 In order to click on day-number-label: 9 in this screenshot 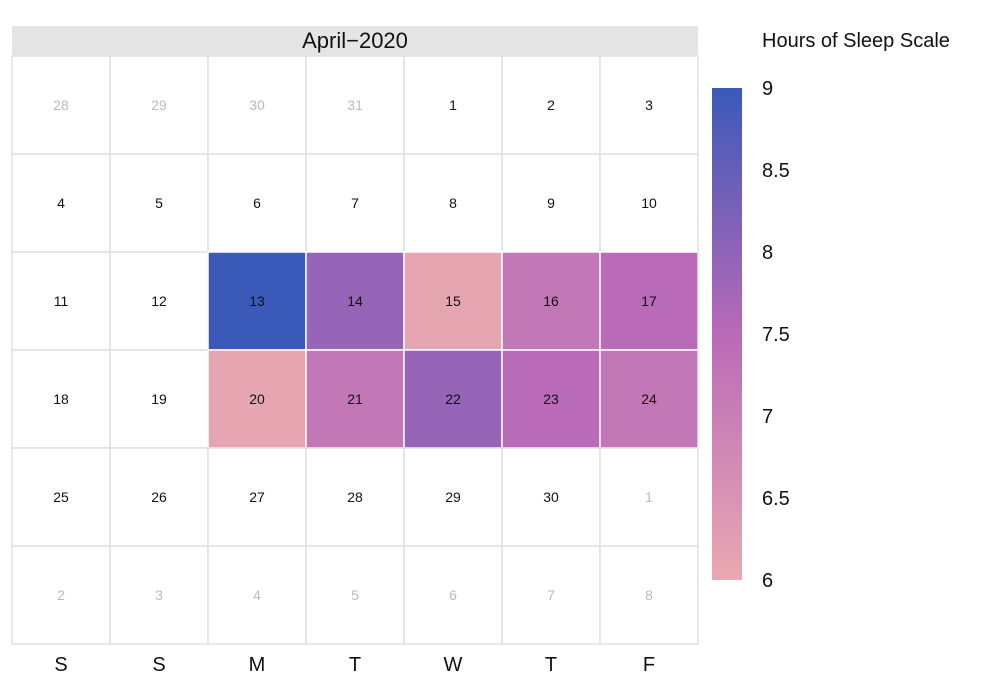, I will do `click(551, 203)`.